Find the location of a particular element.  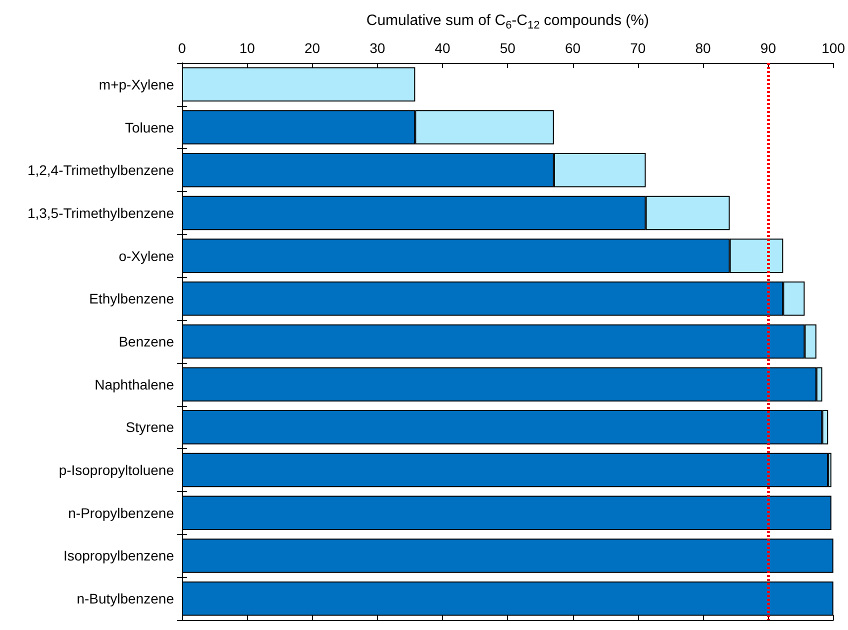

y-tick-label: o-Xylene is located at coordinates (146, 256).